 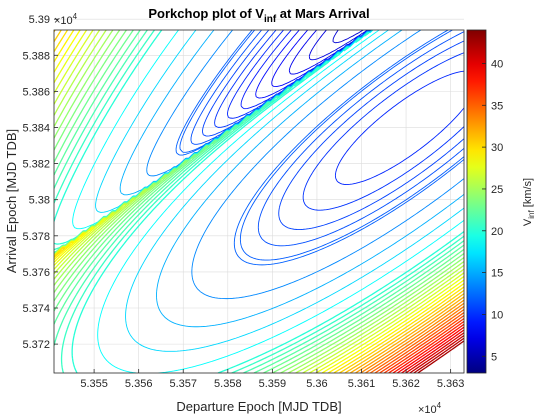 What do you see at coordinates (497, 274) in the screenshot?
I see `colorbar-tick-label: 15` at bounding box center [497, 274].